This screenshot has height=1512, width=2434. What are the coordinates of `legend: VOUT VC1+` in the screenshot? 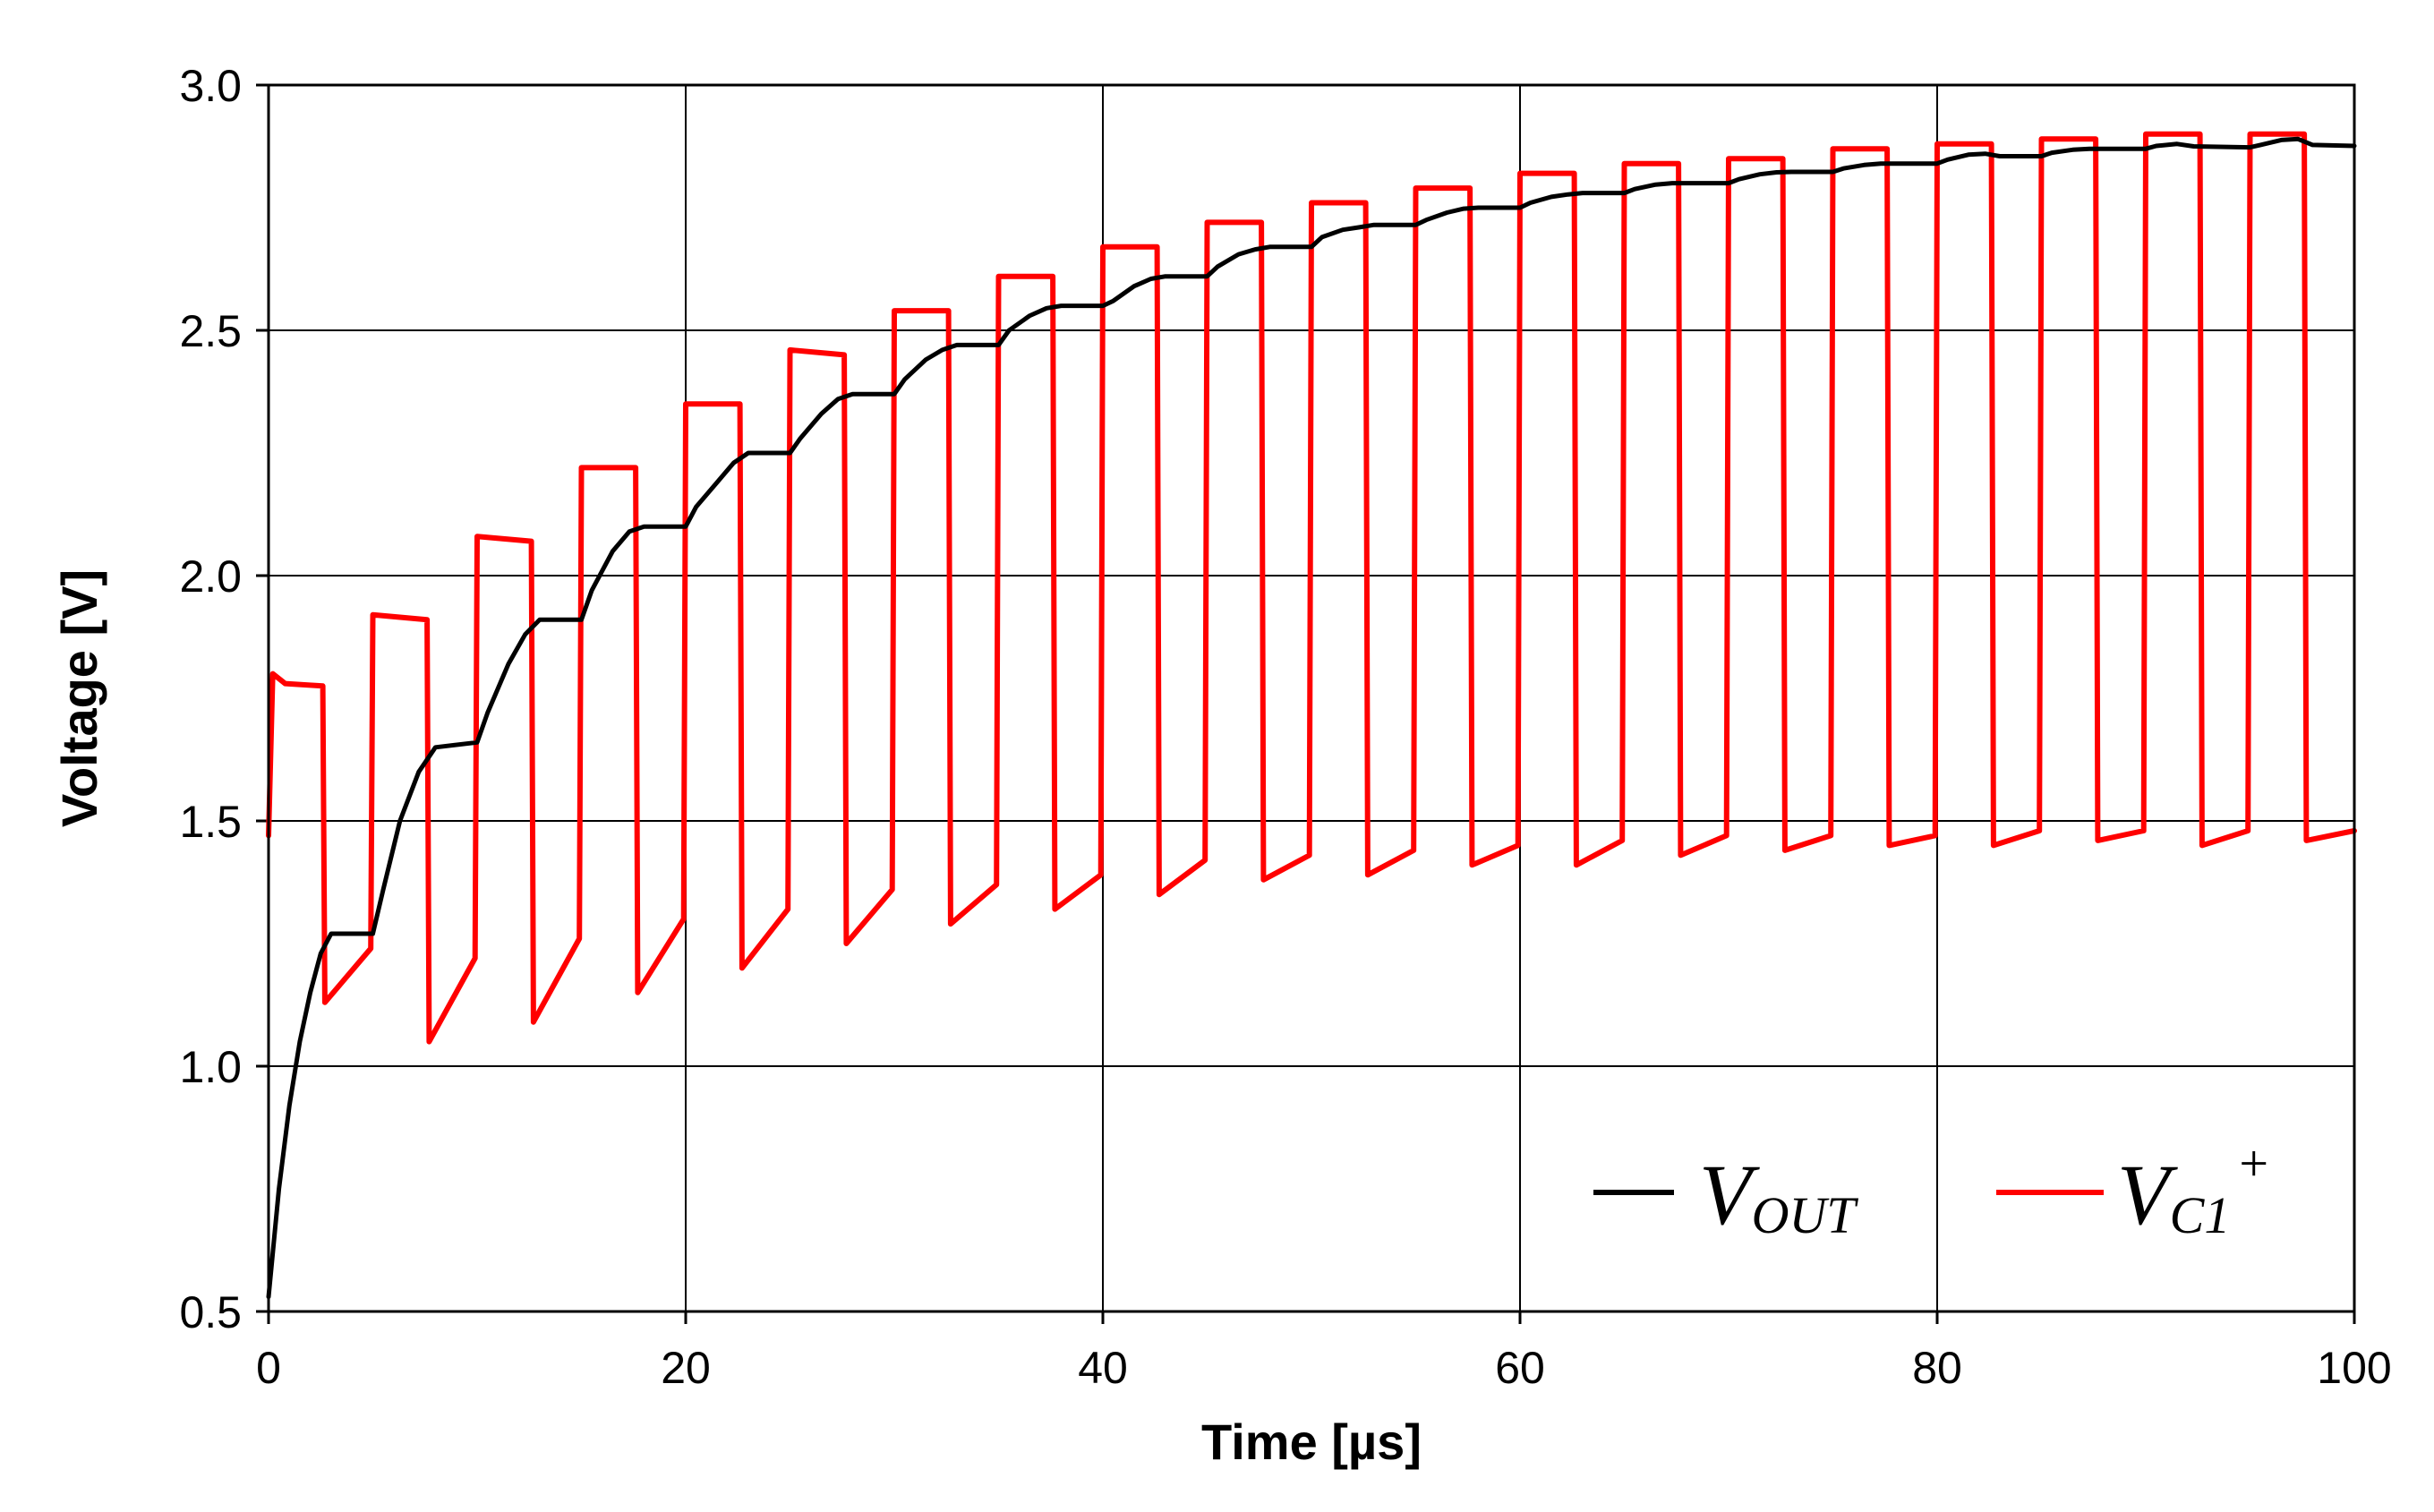 It's located at (1930, 1189).